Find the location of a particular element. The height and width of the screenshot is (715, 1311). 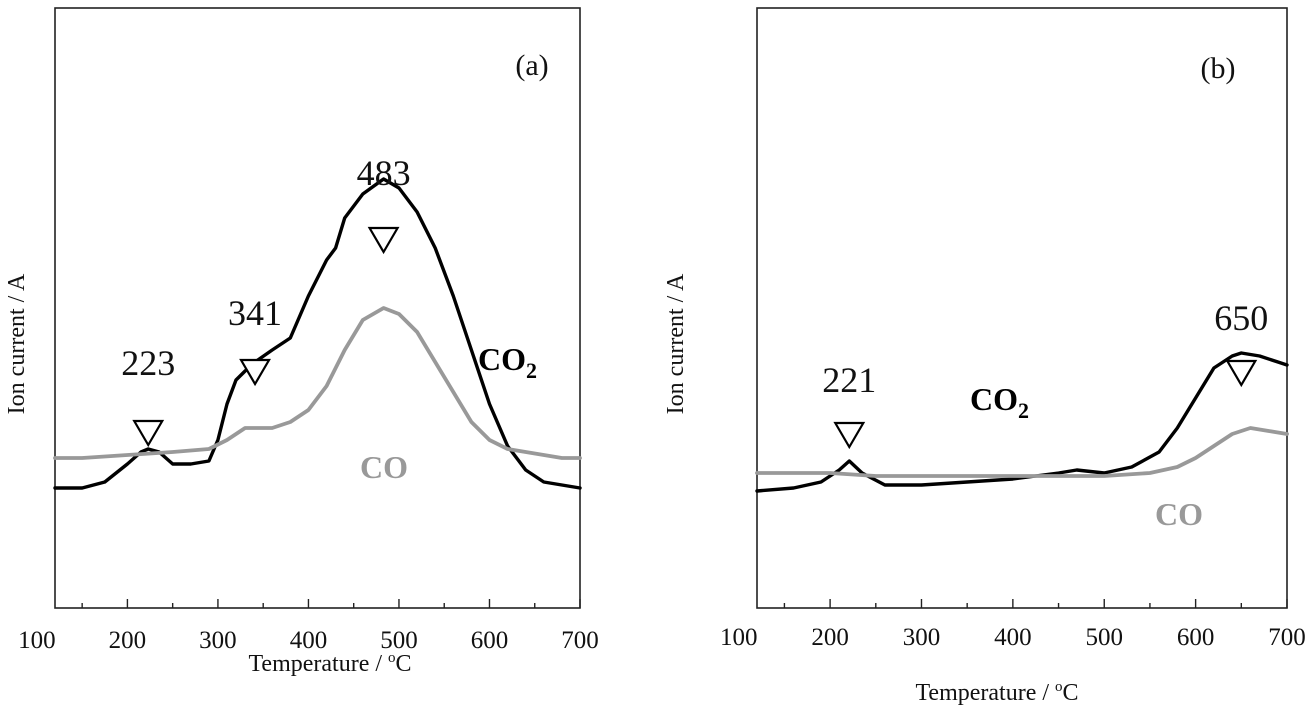

peak-label: 223 is located at coordinates (148, 363).